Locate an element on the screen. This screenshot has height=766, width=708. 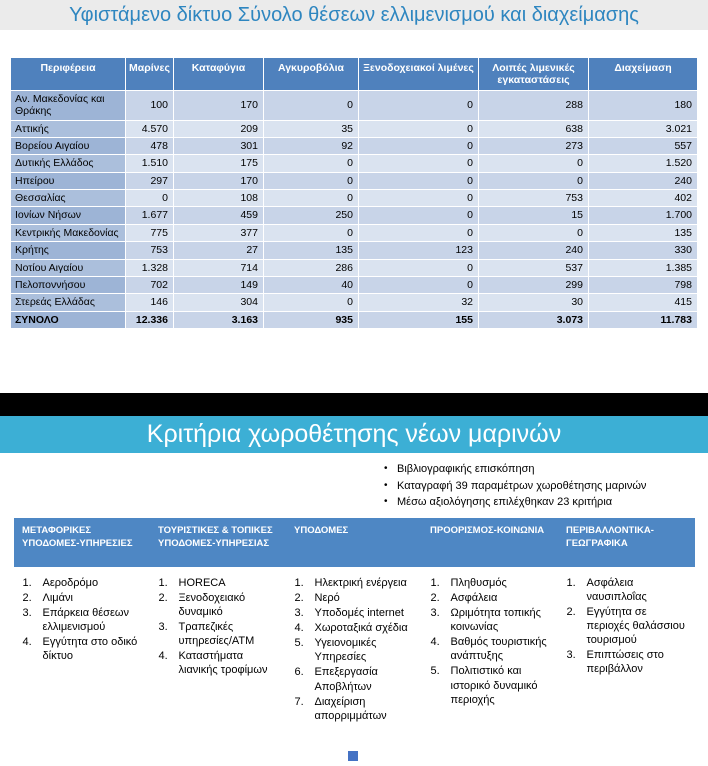
value-cell: 40 is located at coordinates (311, 285).